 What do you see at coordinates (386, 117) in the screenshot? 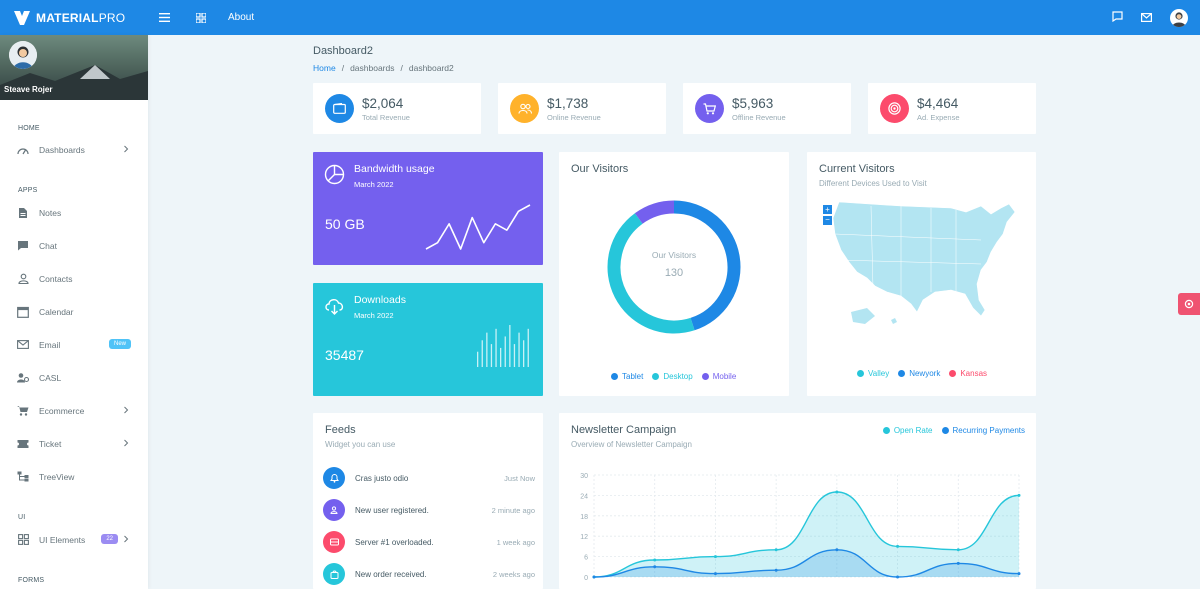
I see `stat-label: Total Revenue` at bounding box center [386, 117].